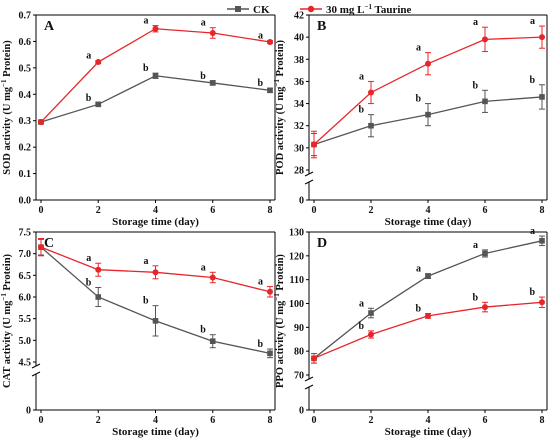 This screenshot has height=439, width=550. I want to click on y-tick-label: 120, so click(296, 256).